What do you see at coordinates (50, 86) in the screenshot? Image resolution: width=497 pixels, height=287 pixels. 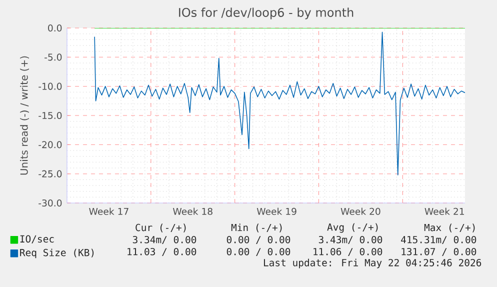 I see `y-tick-label: -10.0` at bounding box center [50, 86].